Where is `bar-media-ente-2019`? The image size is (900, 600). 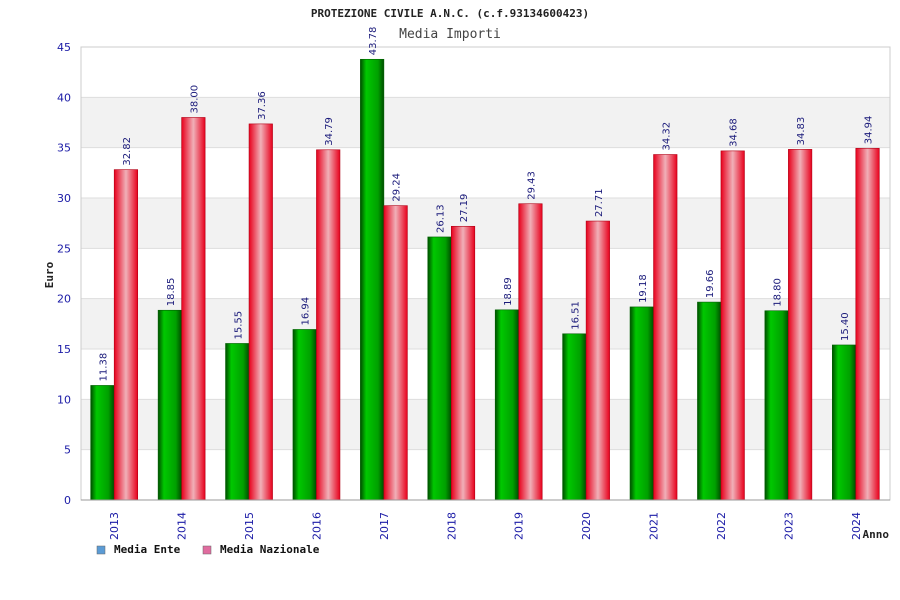
bar-media-ente-2019 is located at coordinates (507, 405).